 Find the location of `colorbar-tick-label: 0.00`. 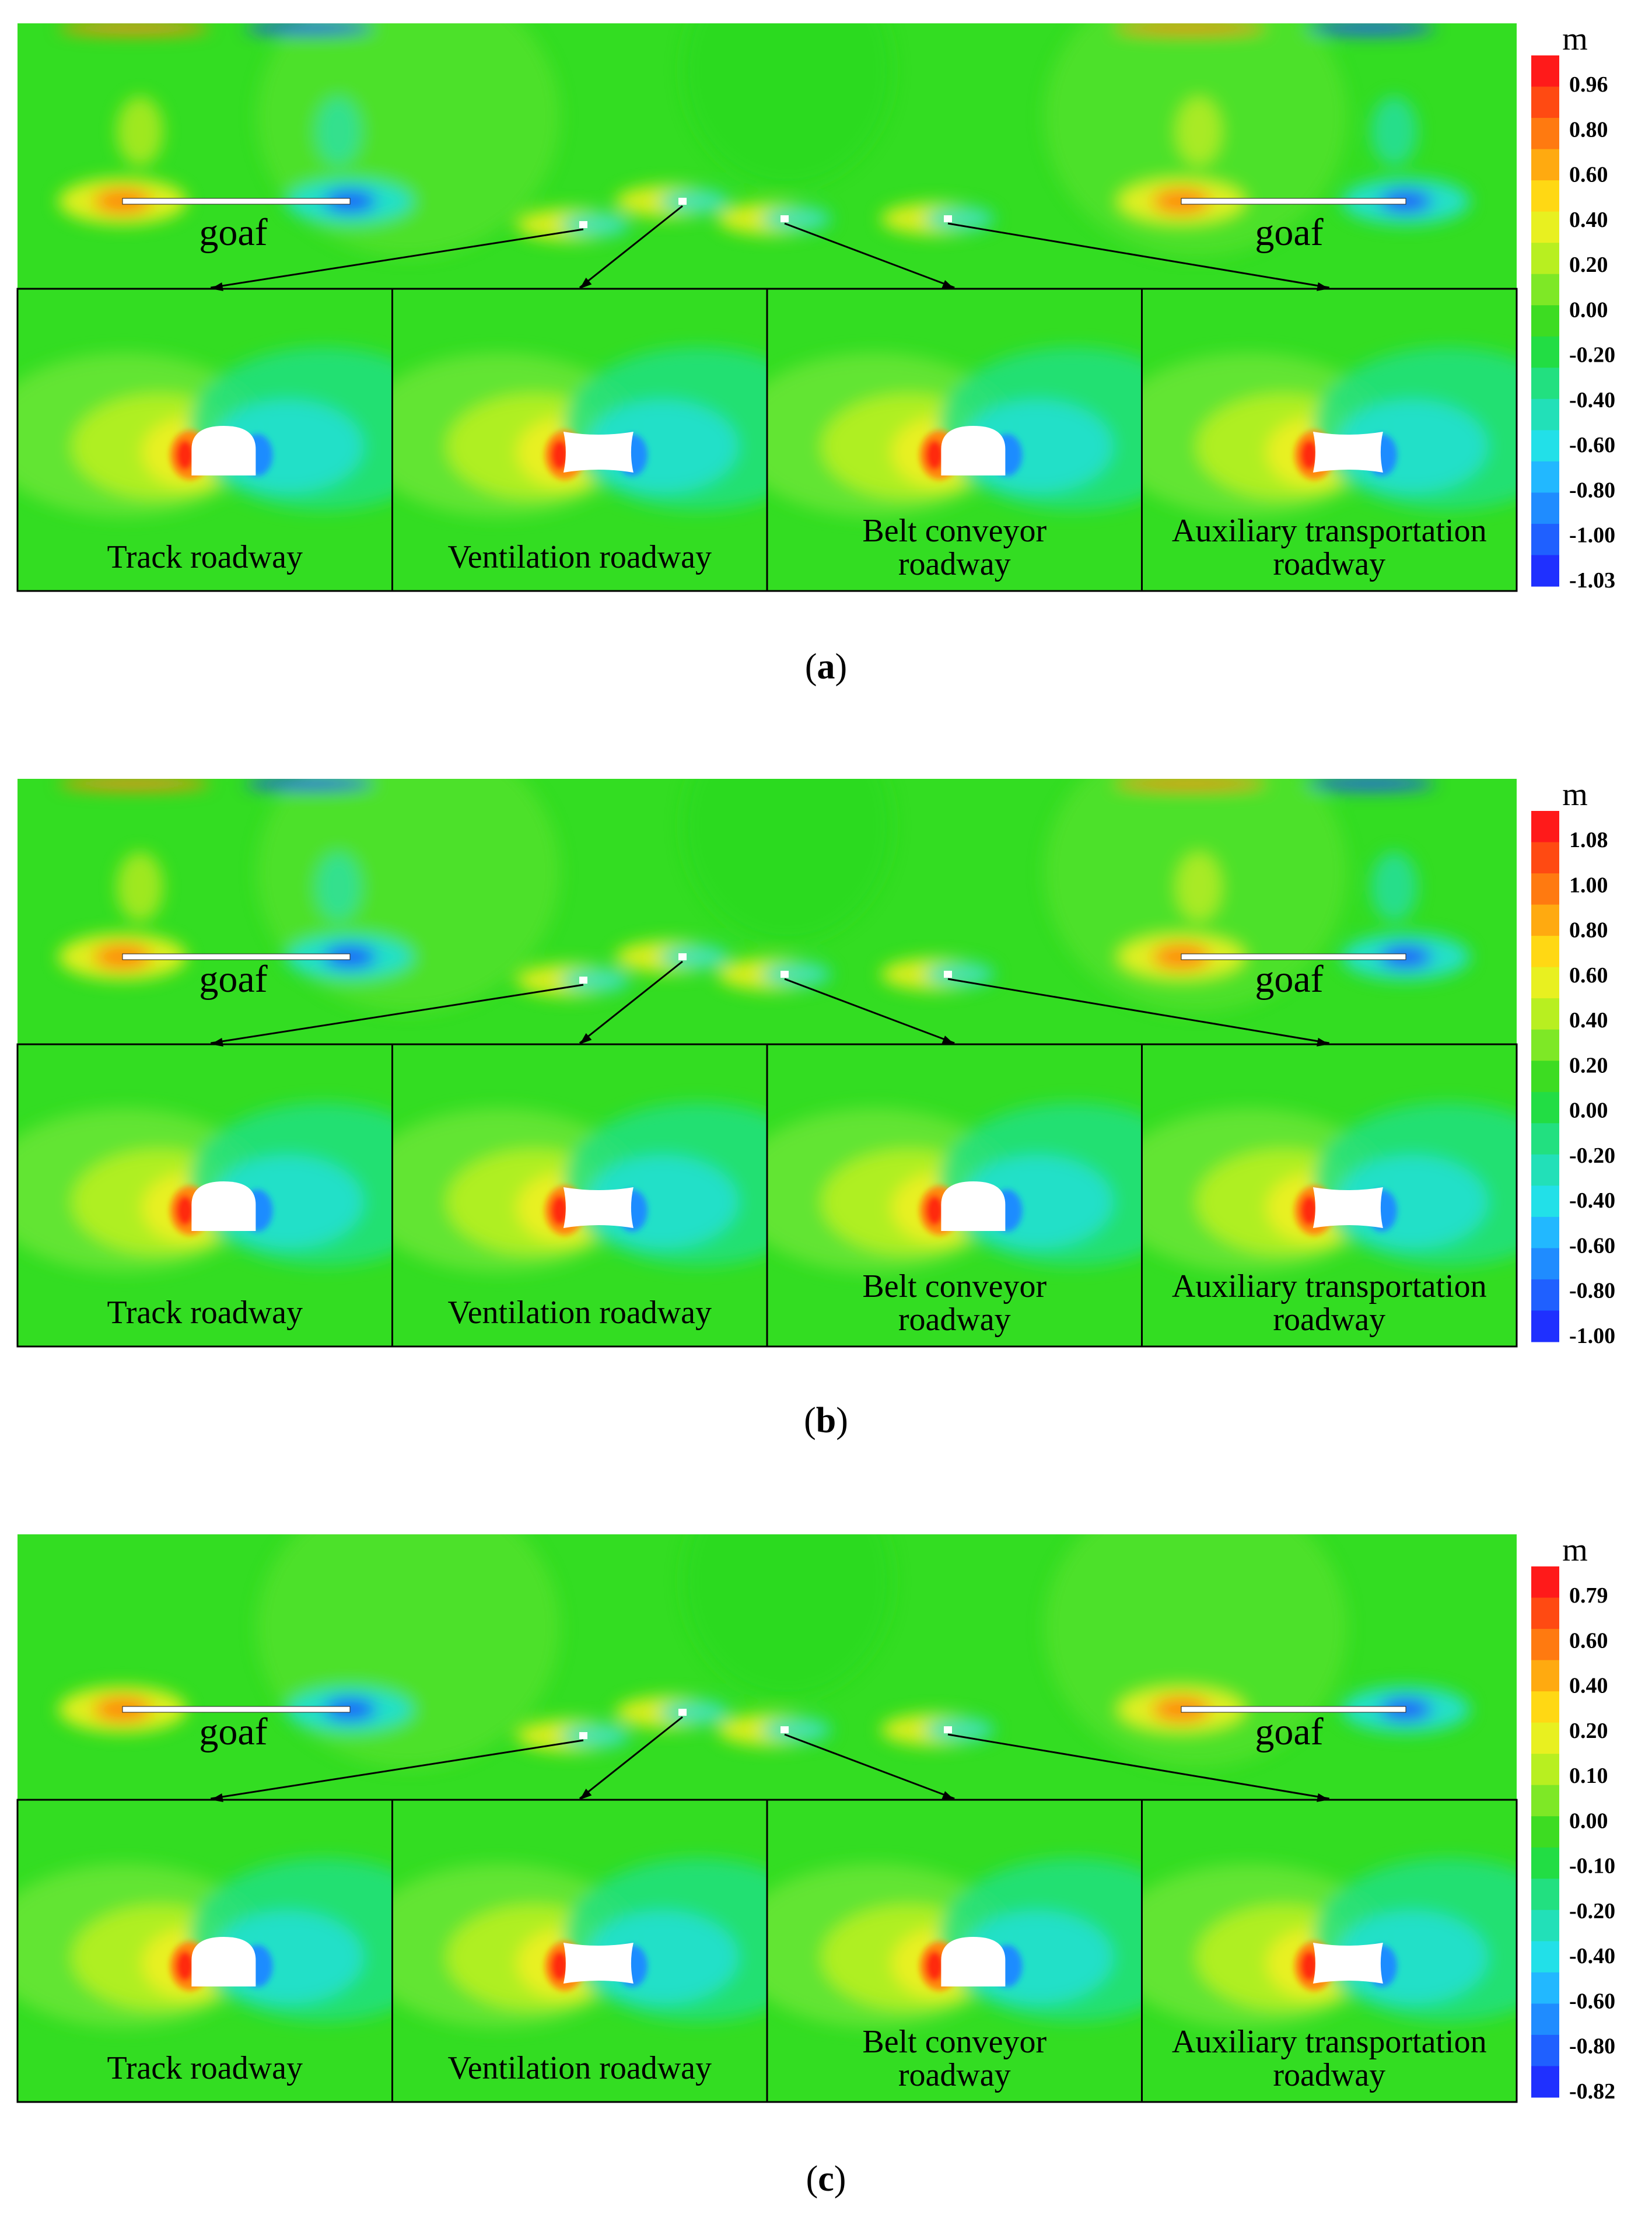

colorbar-tick-label: 0.00 is located at coordinates (1588, 310).